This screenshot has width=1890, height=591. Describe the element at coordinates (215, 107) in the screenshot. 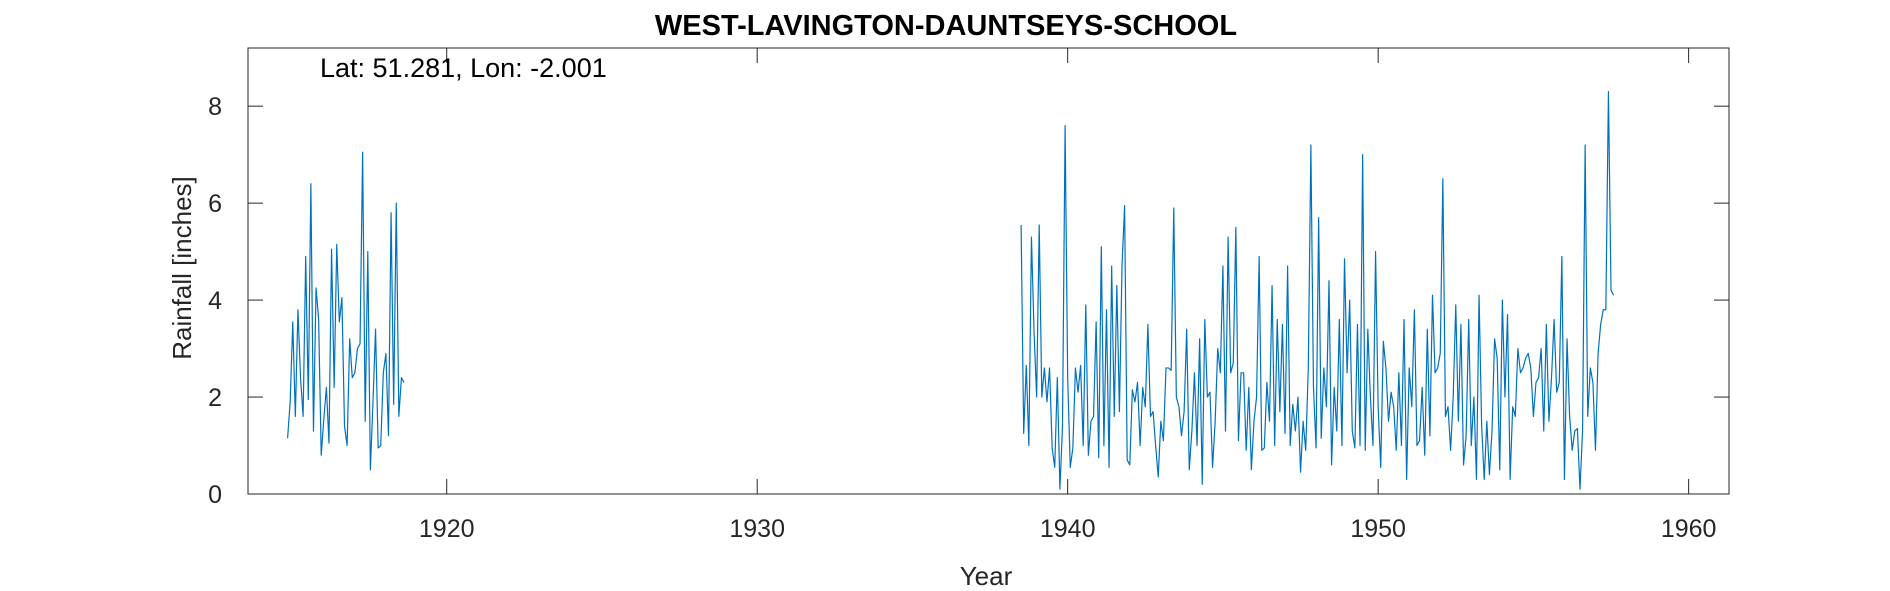

I see `y-tick-label: 8` at that location.